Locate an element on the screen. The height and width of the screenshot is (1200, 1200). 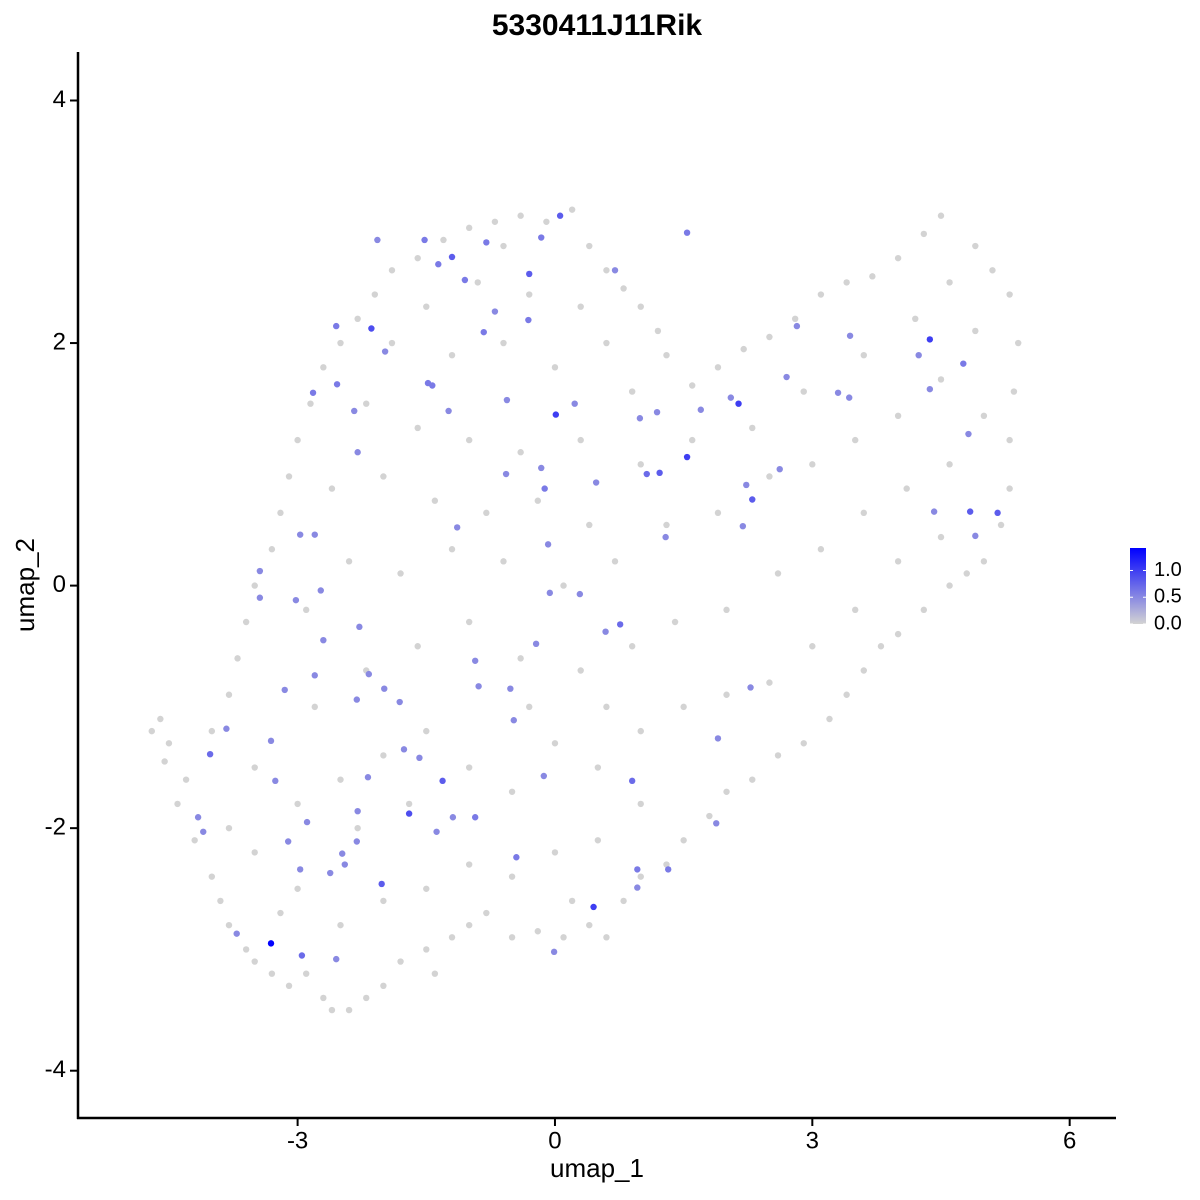
x-tick-label: -3 is located at coordinates (297, 1140).